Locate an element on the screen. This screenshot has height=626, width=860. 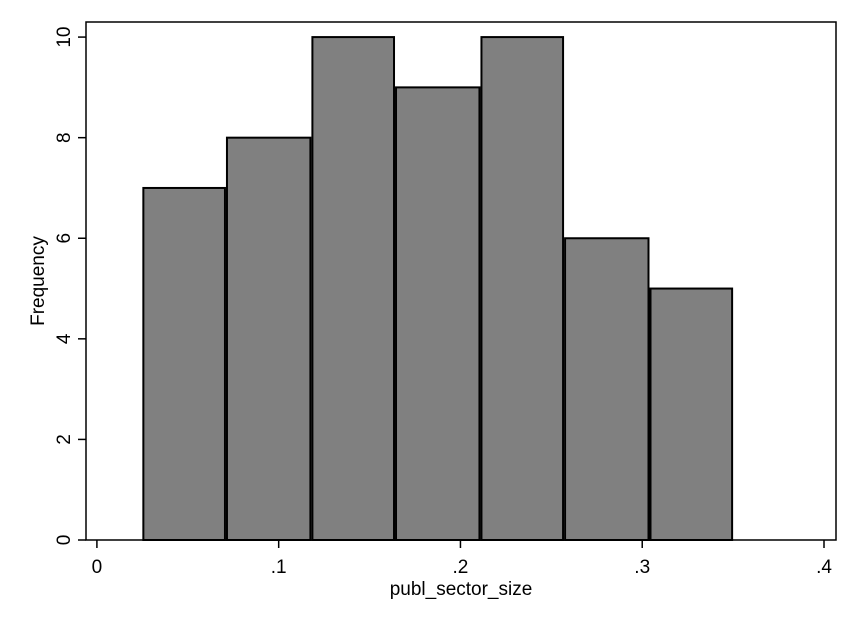
x-tick-label: .2 is located at coordinates (461, 567).